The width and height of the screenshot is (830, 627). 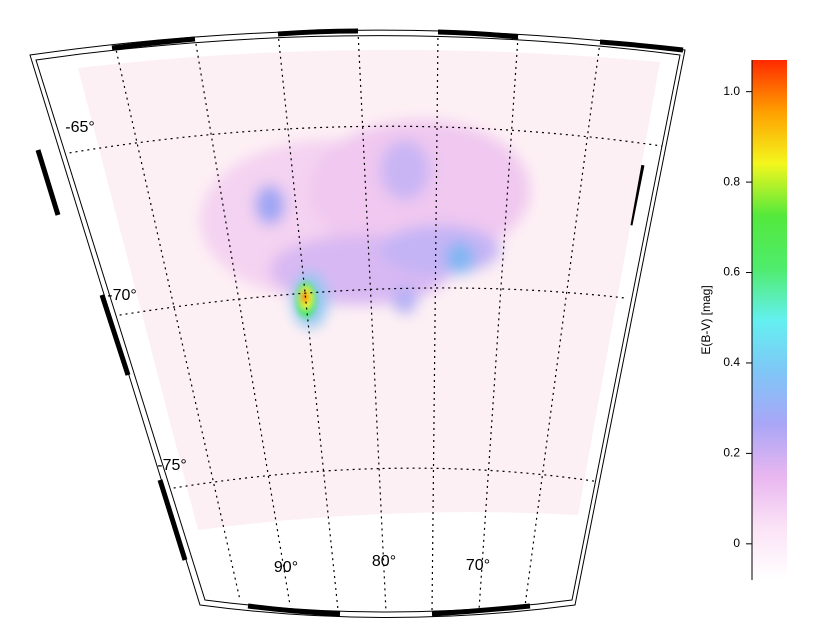 I want to click on colorbar: E(B-V) [mag] 0 0.2 0.4 0.6 0.8 1.0, so click(x=743, y=320).